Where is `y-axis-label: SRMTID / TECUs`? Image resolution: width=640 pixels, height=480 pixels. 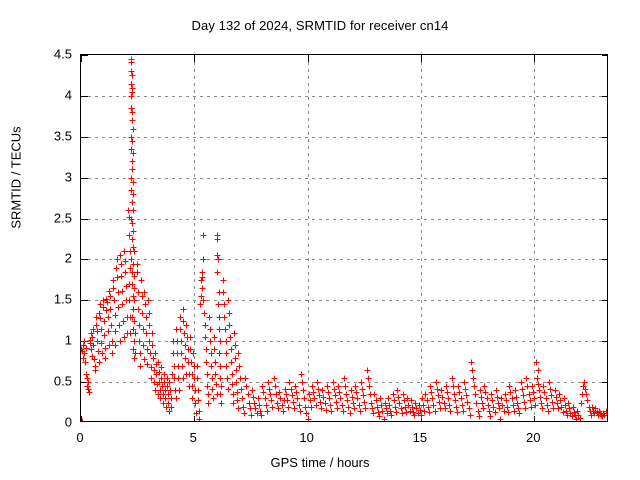
y-axis-label: SRMTID / TECUs is located at coordinates (16, 177).